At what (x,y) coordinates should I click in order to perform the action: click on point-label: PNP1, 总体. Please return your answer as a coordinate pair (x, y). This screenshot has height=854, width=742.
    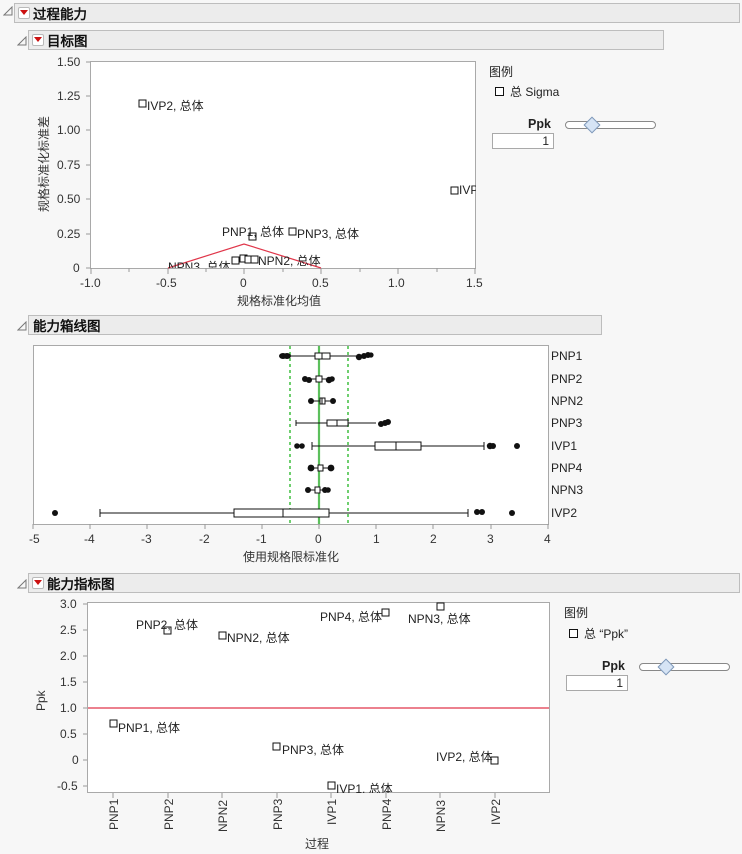
    Looking at the image, I should click on (253, 232).